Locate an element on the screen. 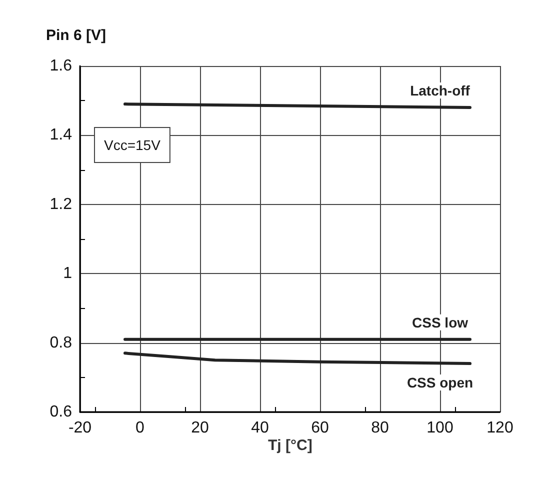 The height and width of the screenshot is (485, 534). y-tick-label: 1 is located at coordinates (67, 273).